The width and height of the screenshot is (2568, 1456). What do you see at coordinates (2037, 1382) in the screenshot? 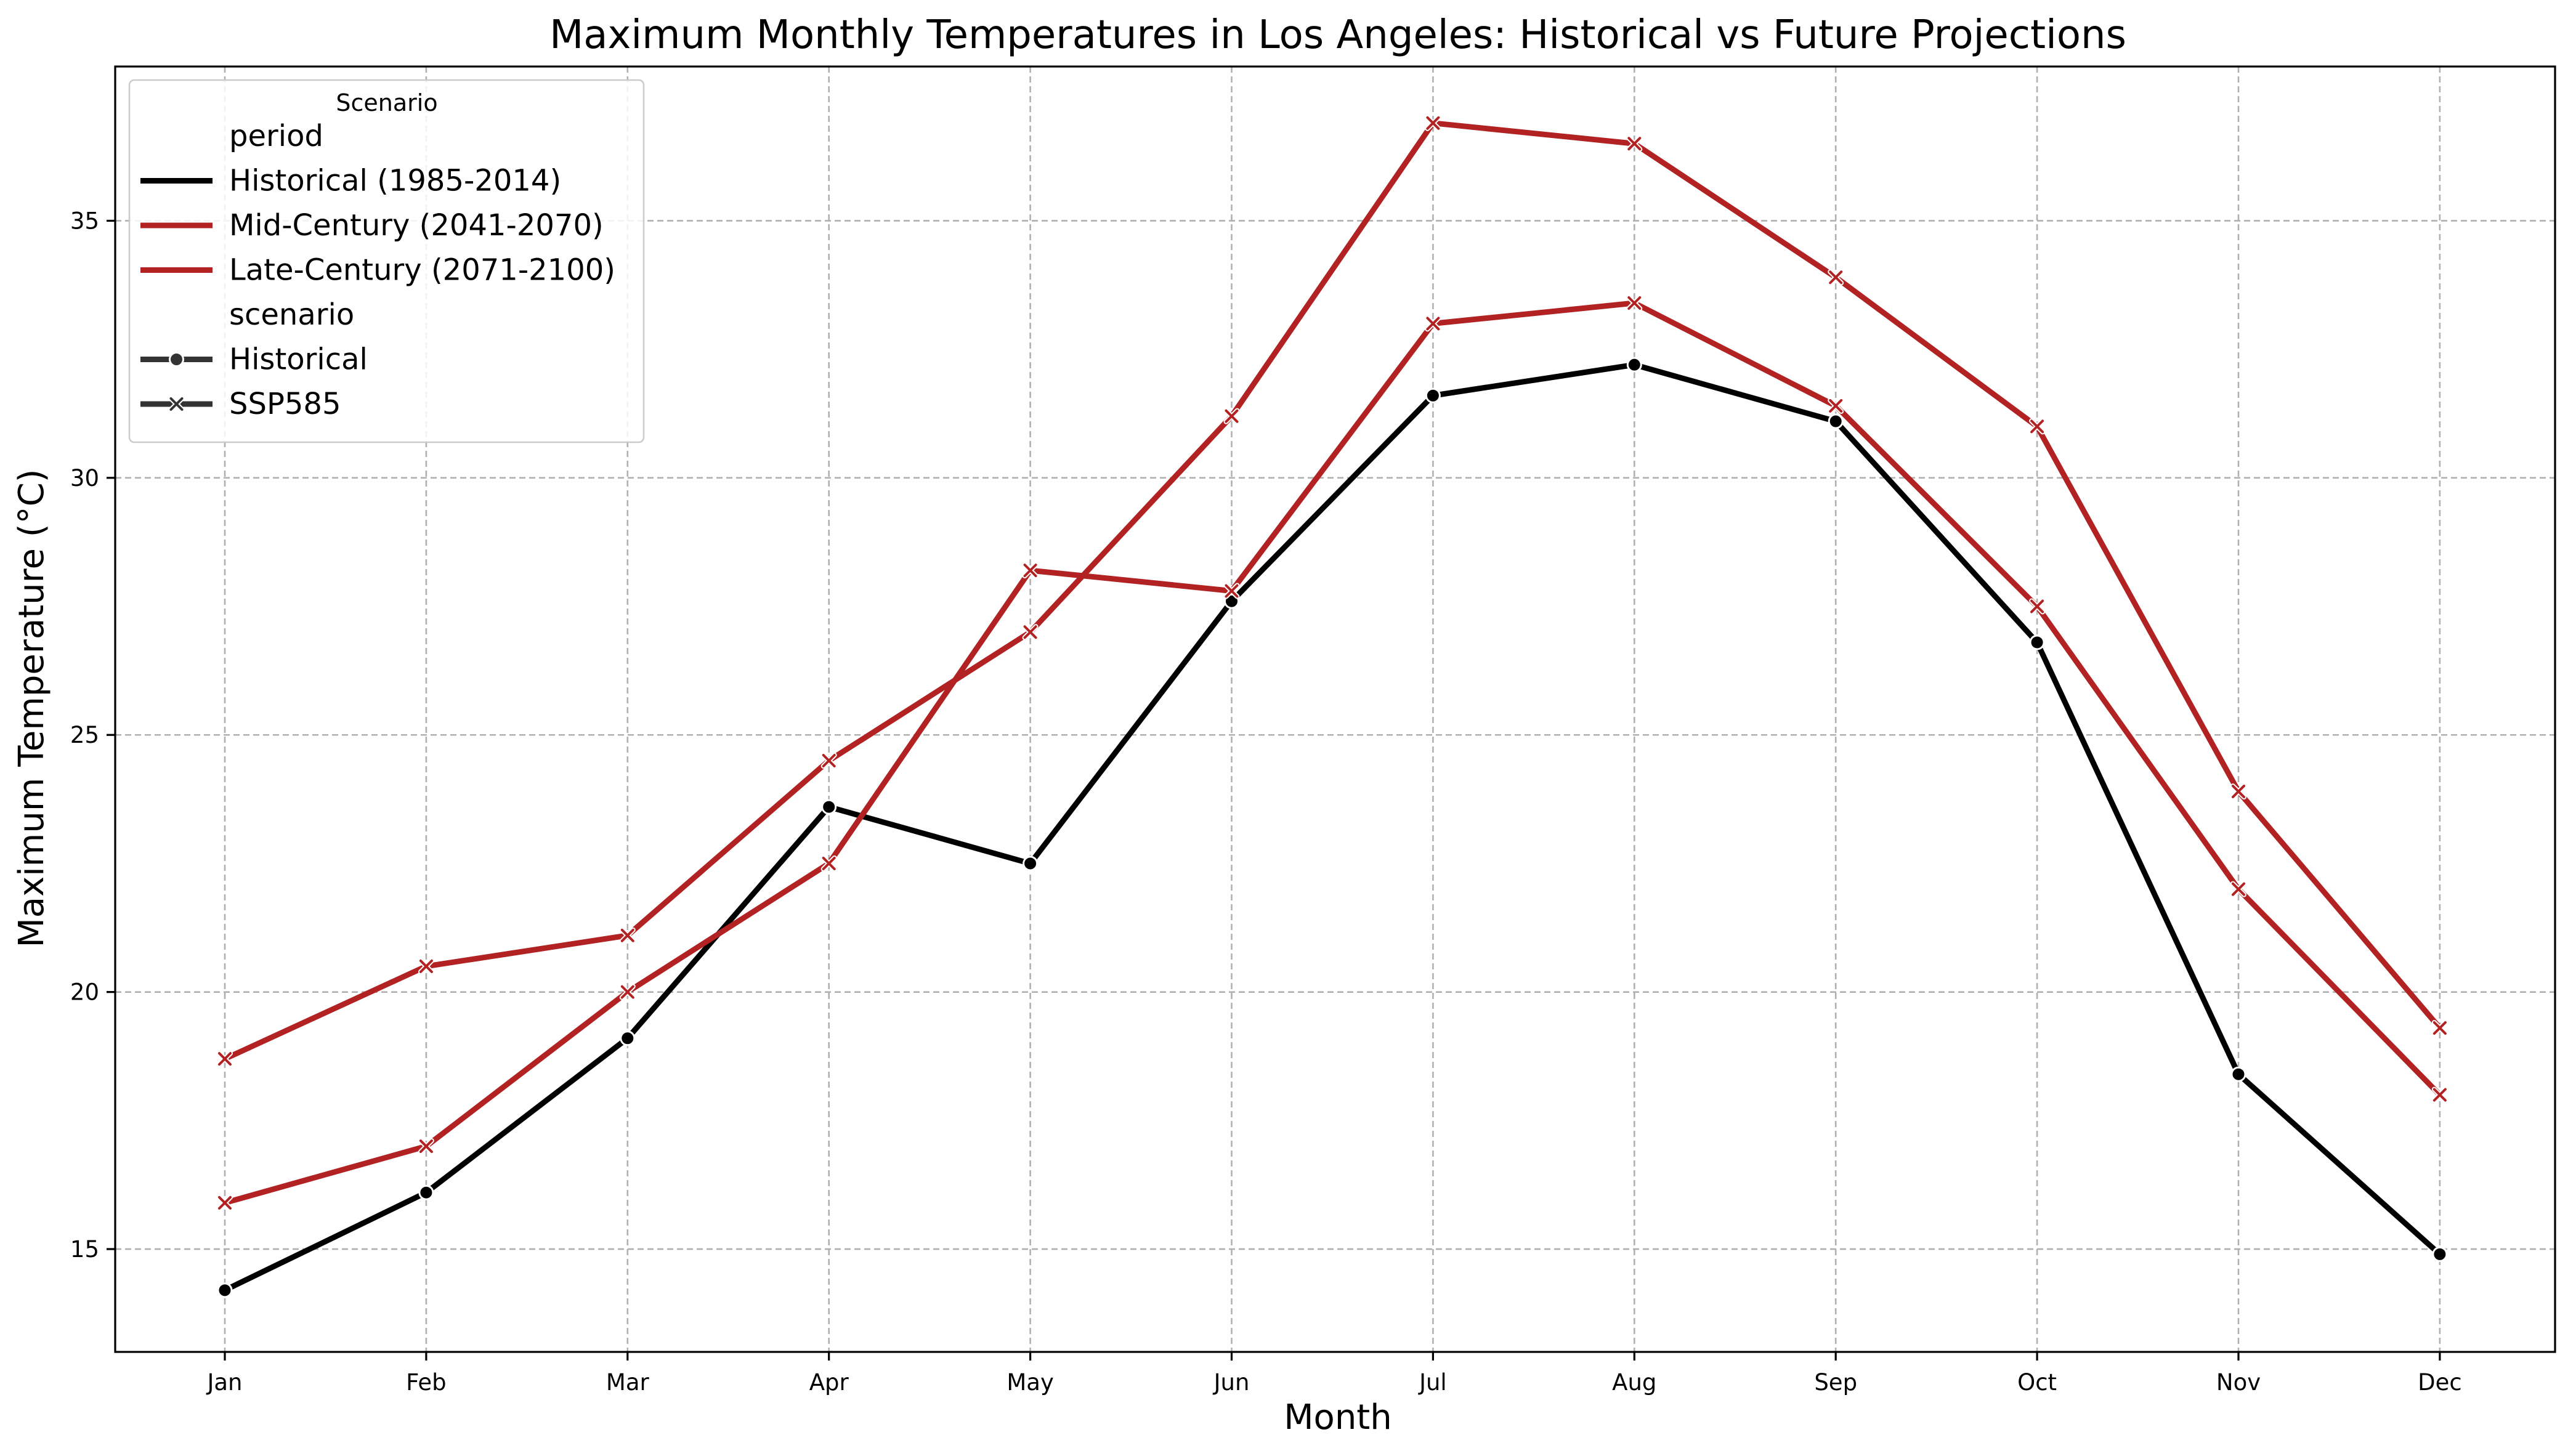
I see `x-tick-label: Oct` at bounding box center [2037, 1382].